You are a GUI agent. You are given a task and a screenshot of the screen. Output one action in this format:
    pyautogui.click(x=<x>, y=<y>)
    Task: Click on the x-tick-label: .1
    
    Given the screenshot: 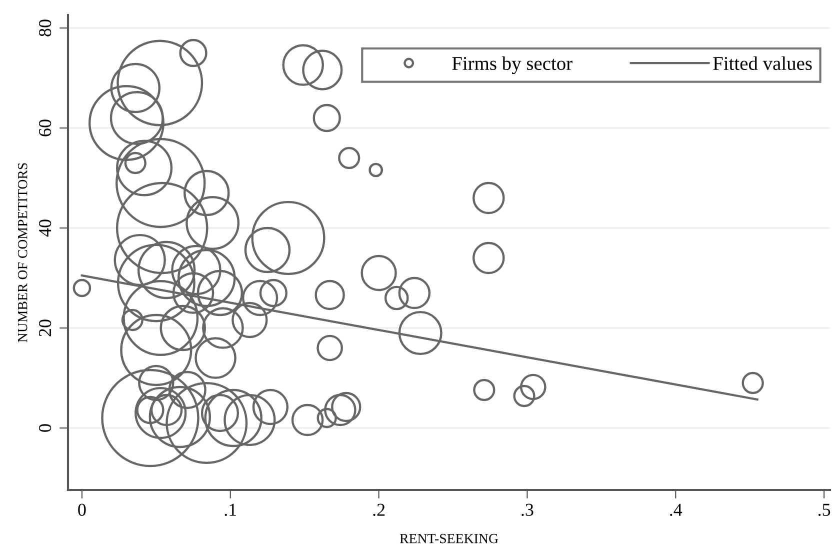 What is the action you would take?
    pyautogui.click(x=230, y=510)
    